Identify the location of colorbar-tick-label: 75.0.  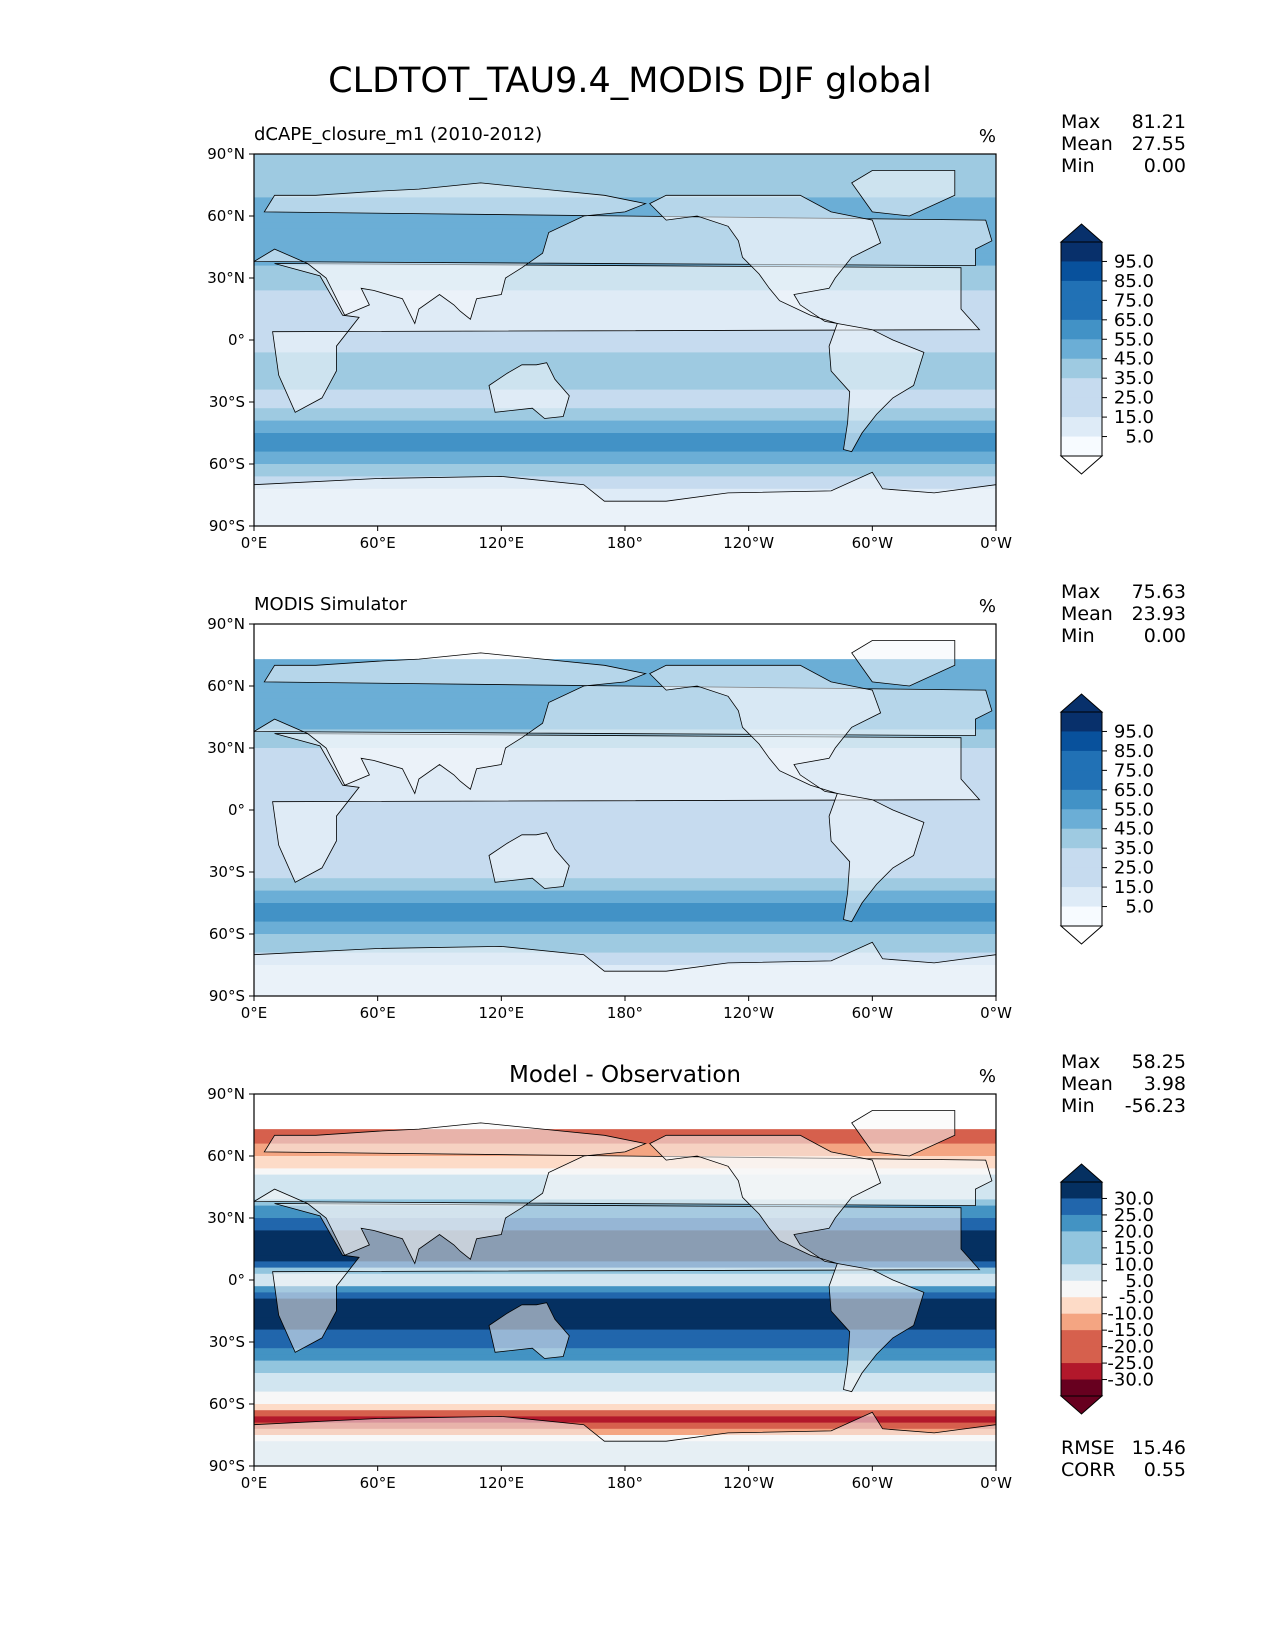
(1134, 300).